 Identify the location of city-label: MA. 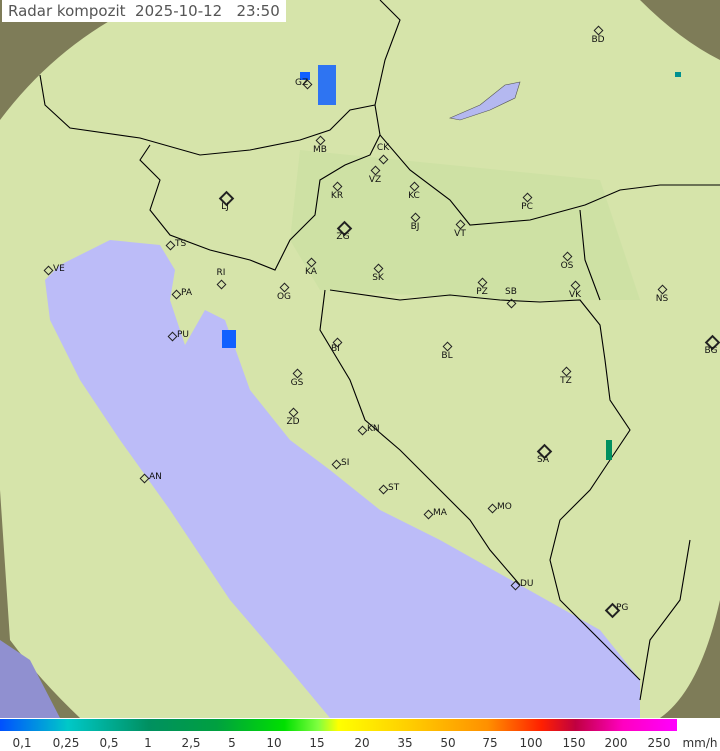
(440, 513).